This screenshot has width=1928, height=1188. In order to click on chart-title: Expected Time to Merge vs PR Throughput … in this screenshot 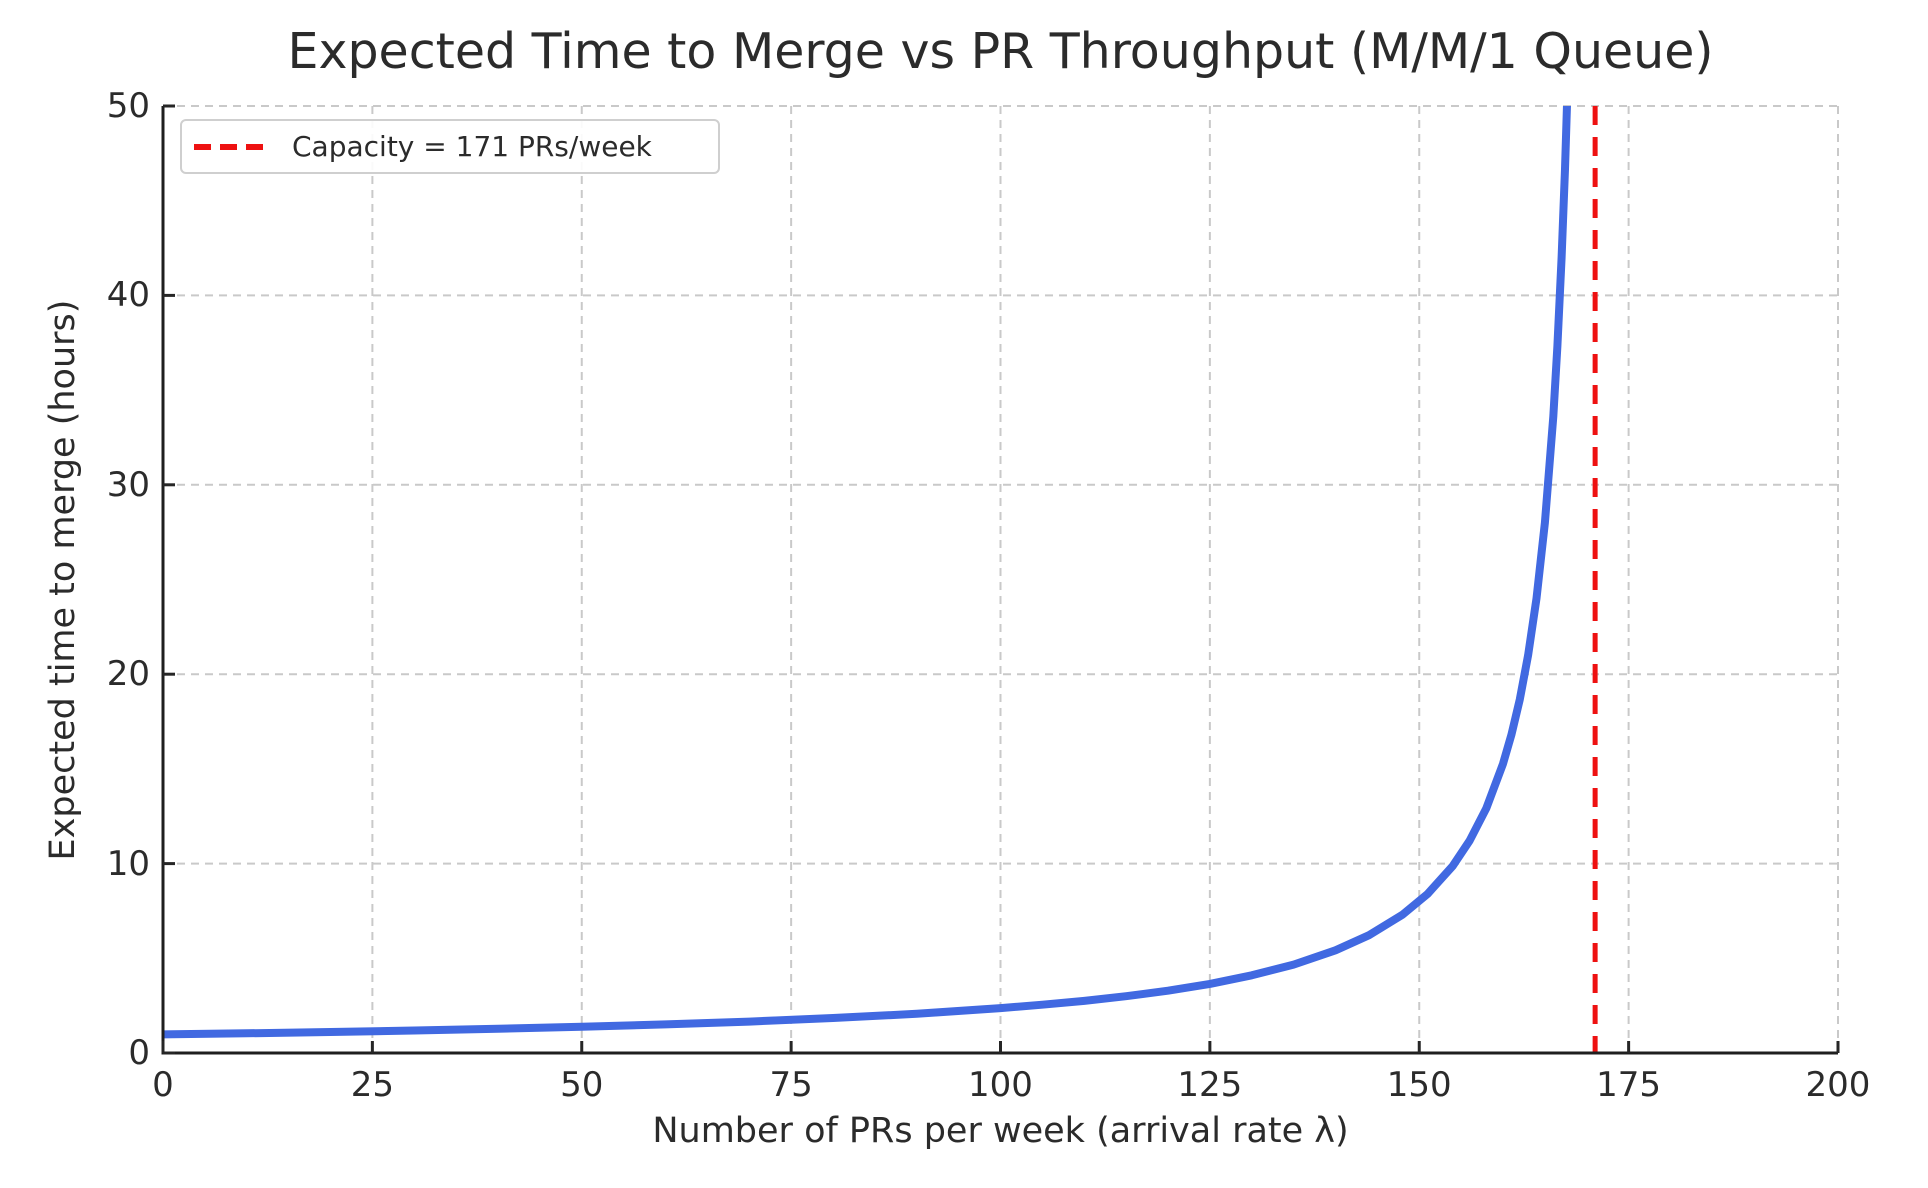, I will do `click(1000, 51)`.